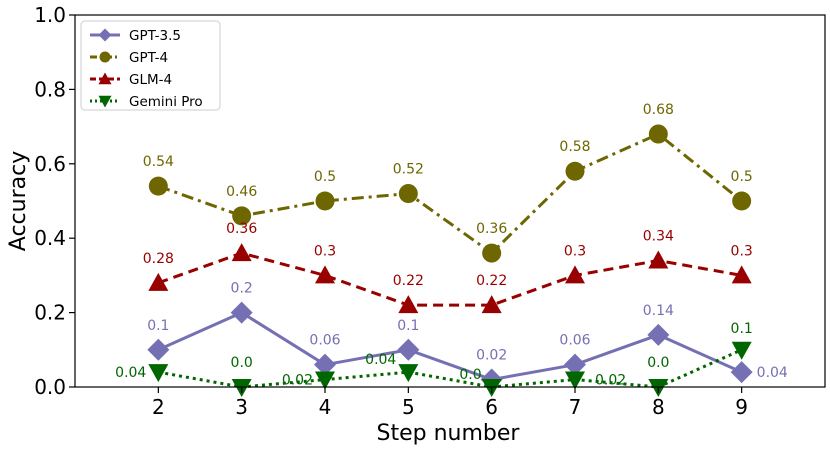 Image resolution: width=830 pixels, height=449 pixels. Describe the element at coordinates (50, 238) in the screenshot. I see `y-tick-label: 0.4` at that location.